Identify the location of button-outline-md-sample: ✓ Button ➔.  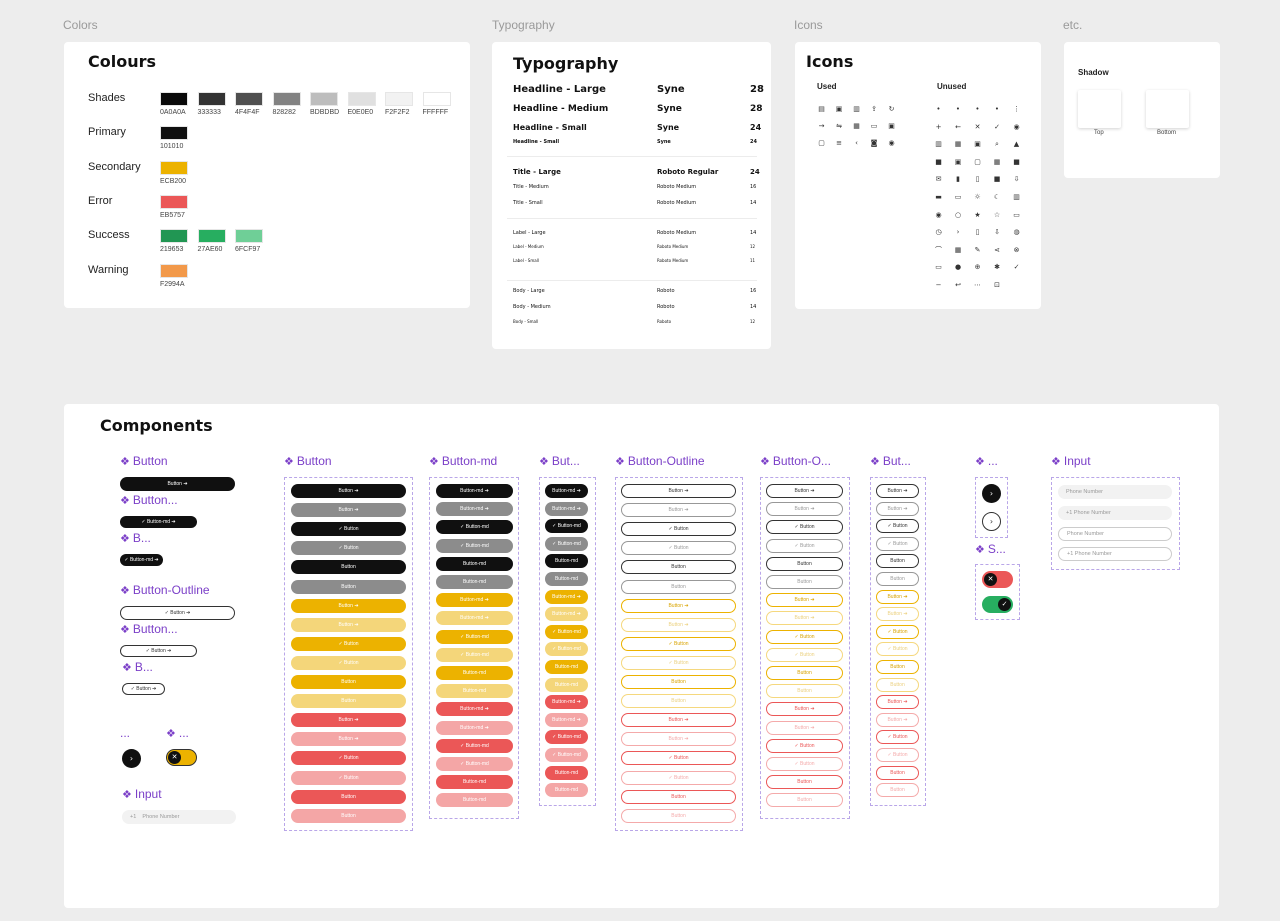
(158, 651).